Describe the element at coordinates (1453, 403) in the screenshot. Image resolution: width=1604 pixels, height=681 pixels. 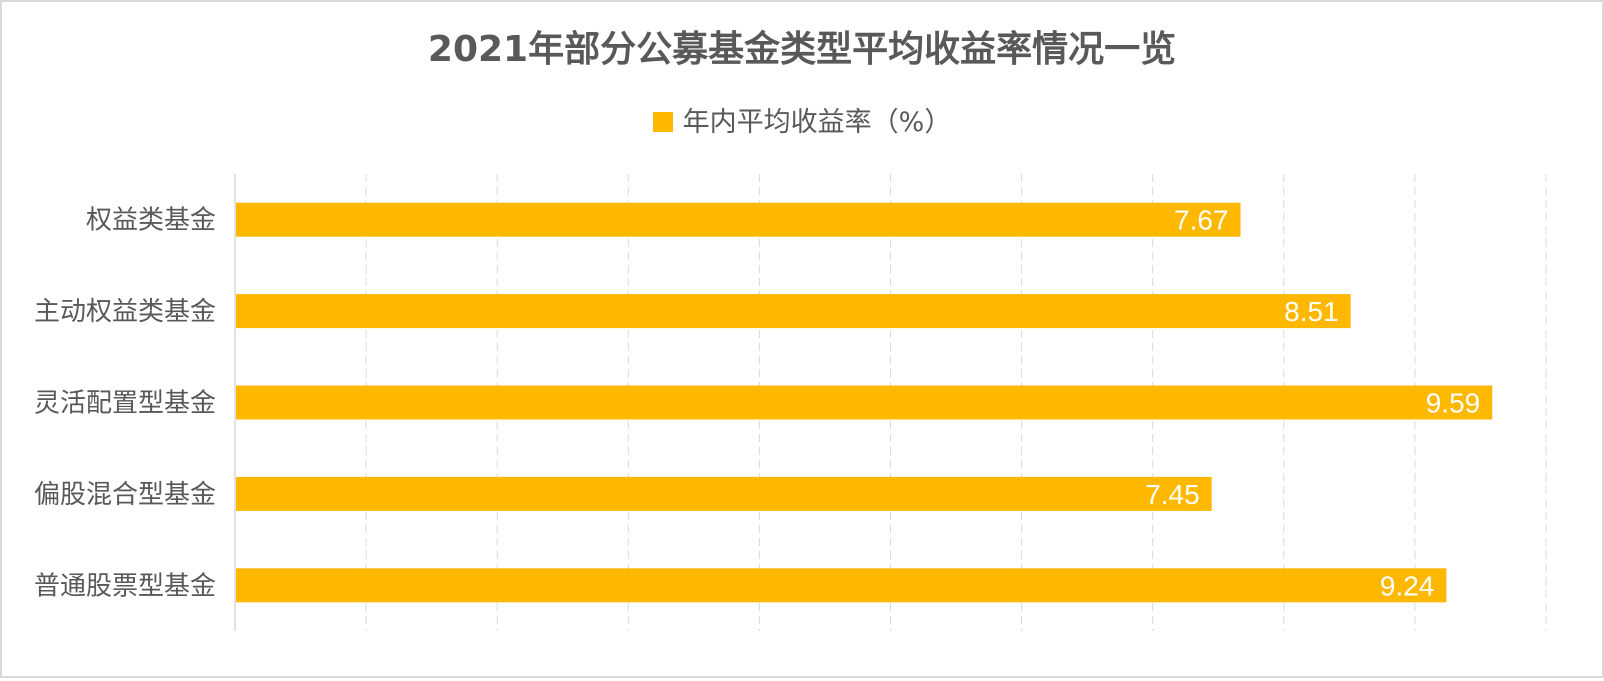
I see `data-label: 9.59` at that location.